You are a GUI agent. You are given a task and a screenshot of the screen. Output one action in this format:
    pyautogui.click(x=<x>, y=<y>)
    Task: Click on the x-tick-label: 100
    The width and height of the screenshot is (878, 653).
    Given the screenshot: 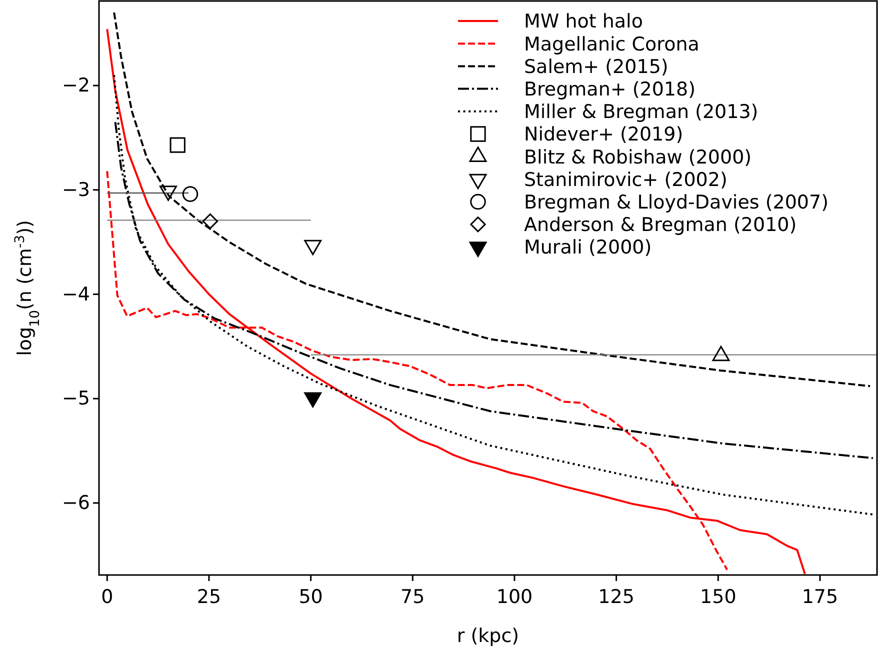 What is the action you would take?
    pyautogui.click(x=514, y=597)
    